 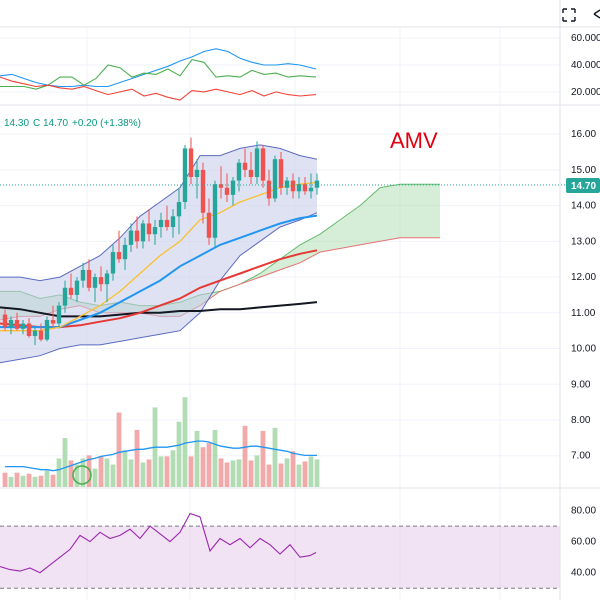 What do you see at coordinates (585, 38) in the screenshot?
I see `osc-tick-label: 60.000` at bounding box center [585, 38].